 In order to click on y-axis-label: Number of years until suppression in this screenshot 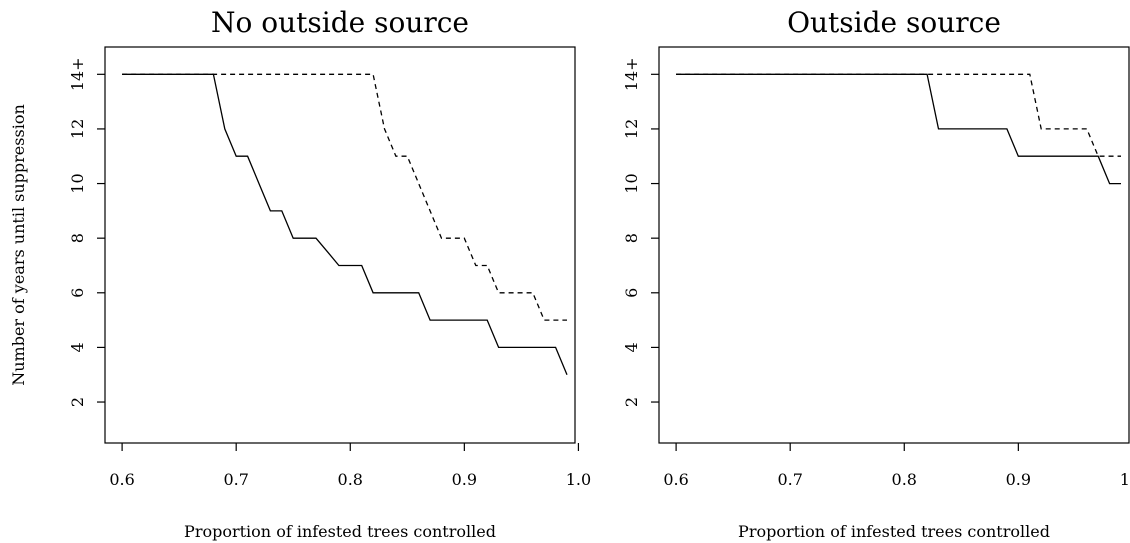, I will do `click(18, 245)`.